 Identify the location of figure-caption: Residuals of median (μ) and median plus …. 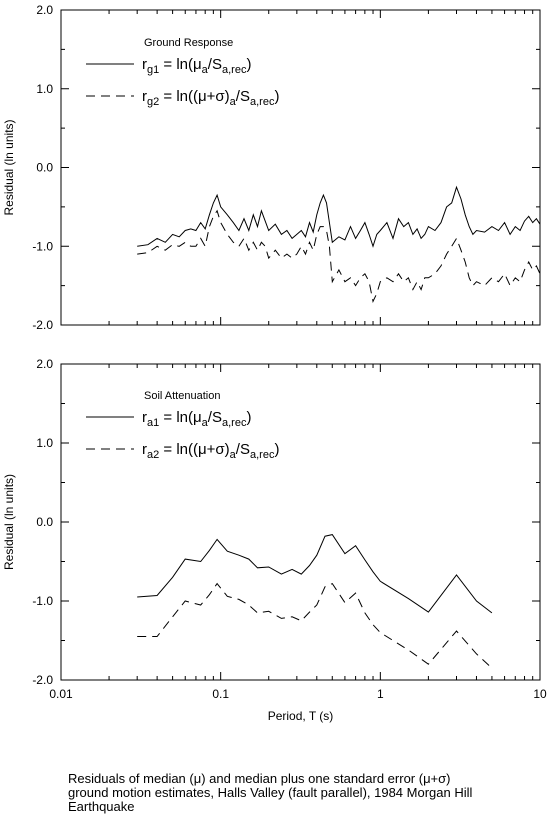
(303, 793).